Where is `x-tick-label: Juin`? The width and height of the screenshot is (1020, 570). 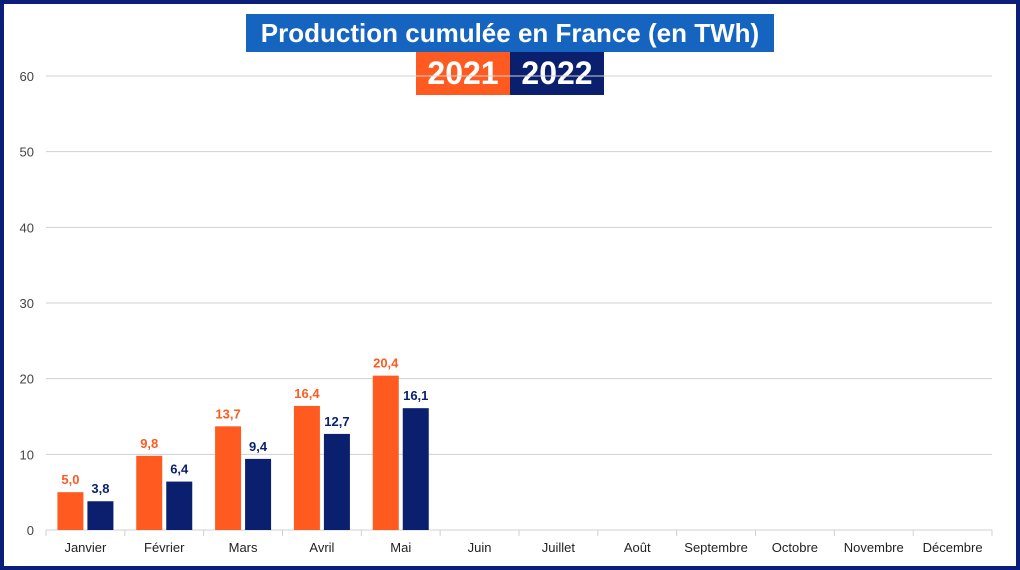 x-tick-label: Juin is located at coordinates (480, 547).